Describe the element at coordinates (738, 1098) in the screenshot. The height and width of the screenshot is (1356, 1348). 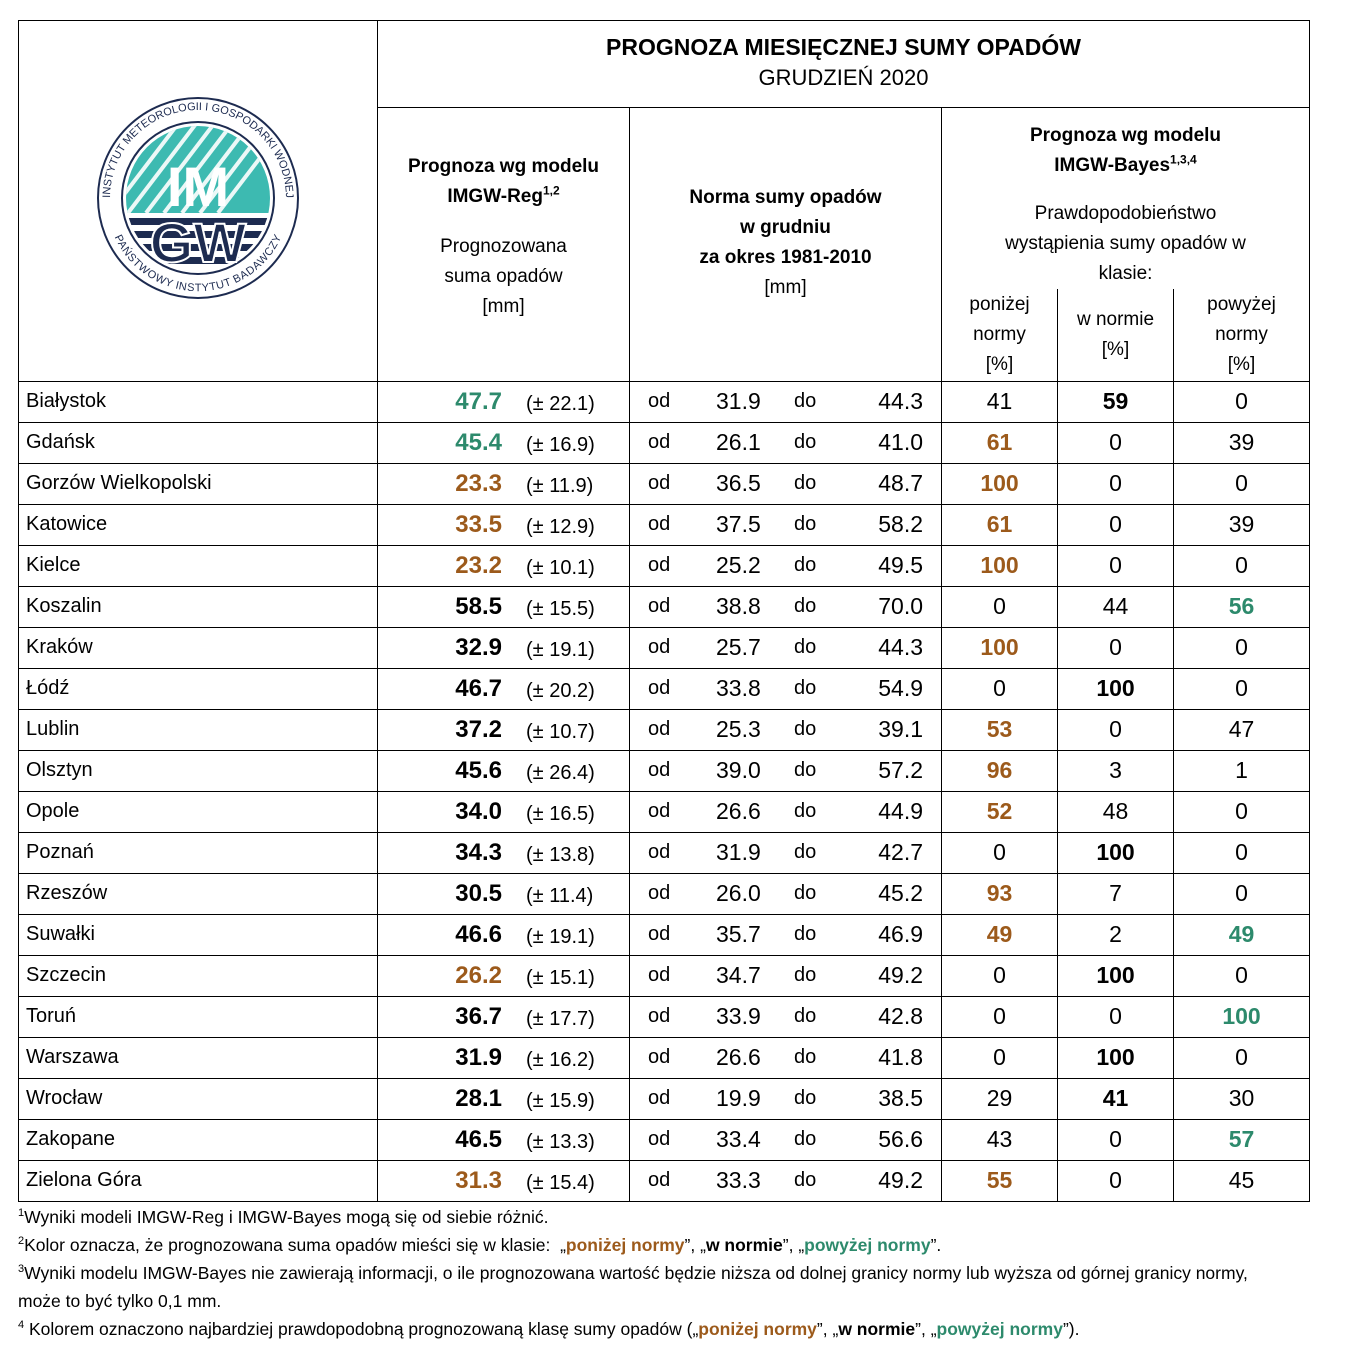
I see `norm-from: 19.9` at that location.